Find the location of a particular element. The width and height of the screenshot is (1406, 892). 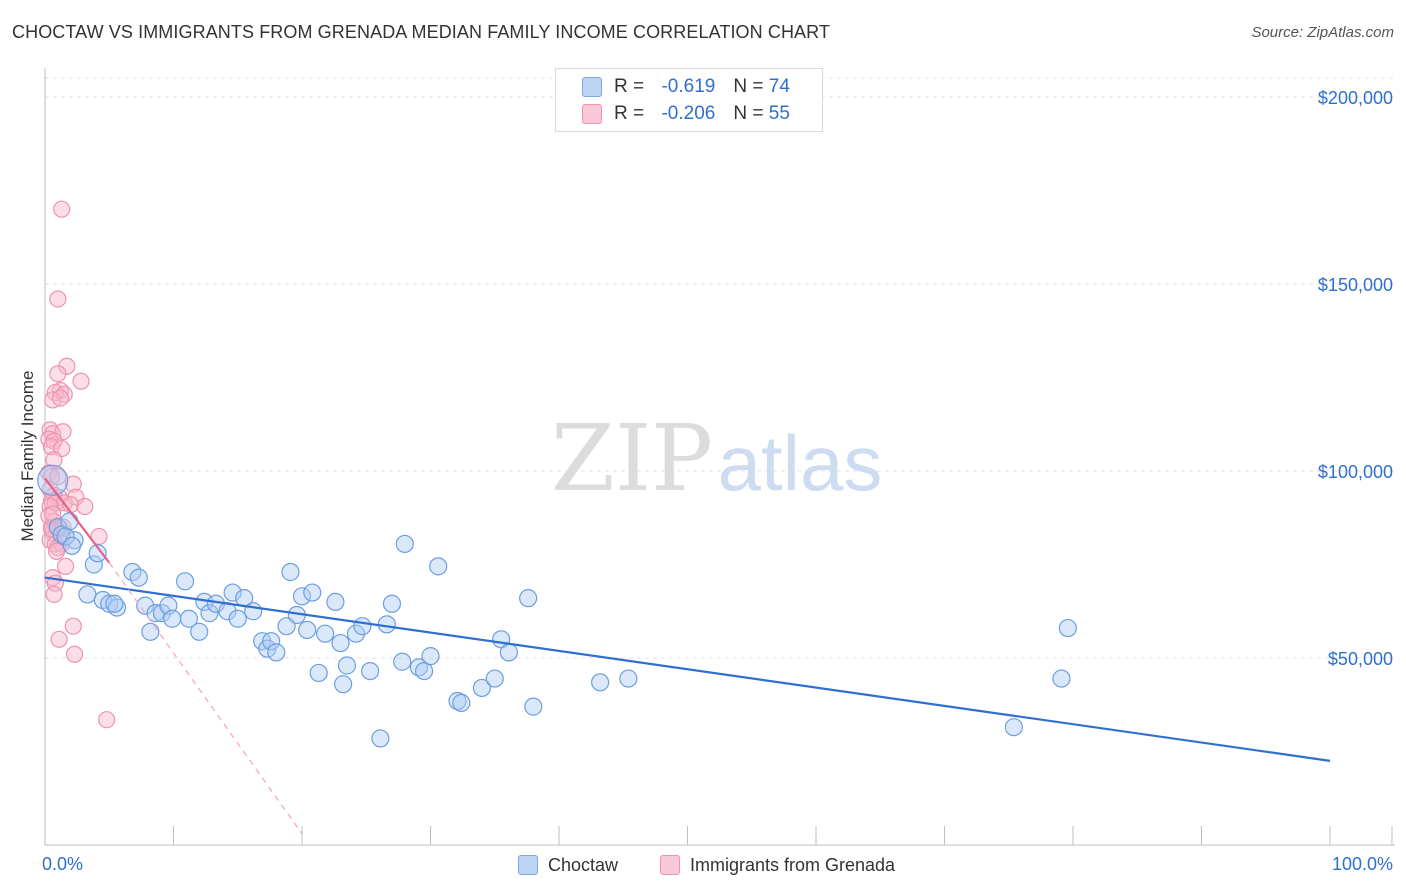

y-tick-label: $150,000 is located at coordinates (1355, 285).